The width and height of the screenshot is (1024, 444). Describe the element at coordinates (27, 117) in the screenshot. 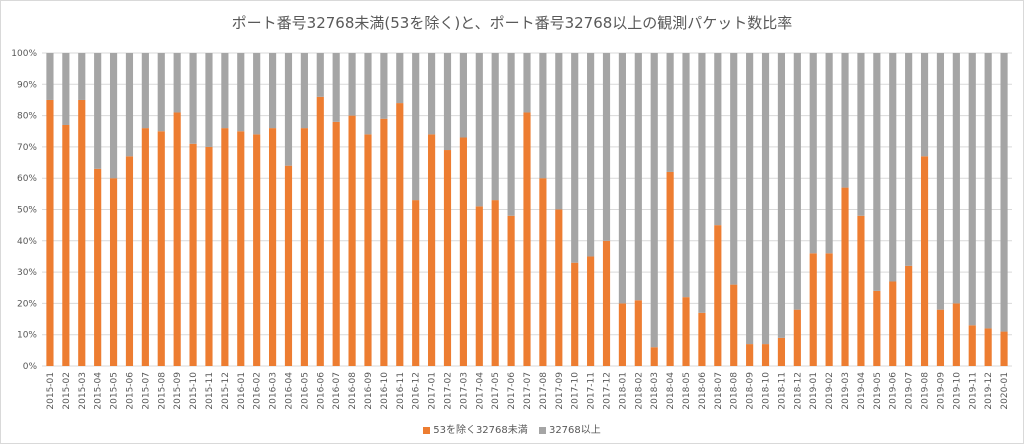

I see `y-tick-label: 80%` at that location.